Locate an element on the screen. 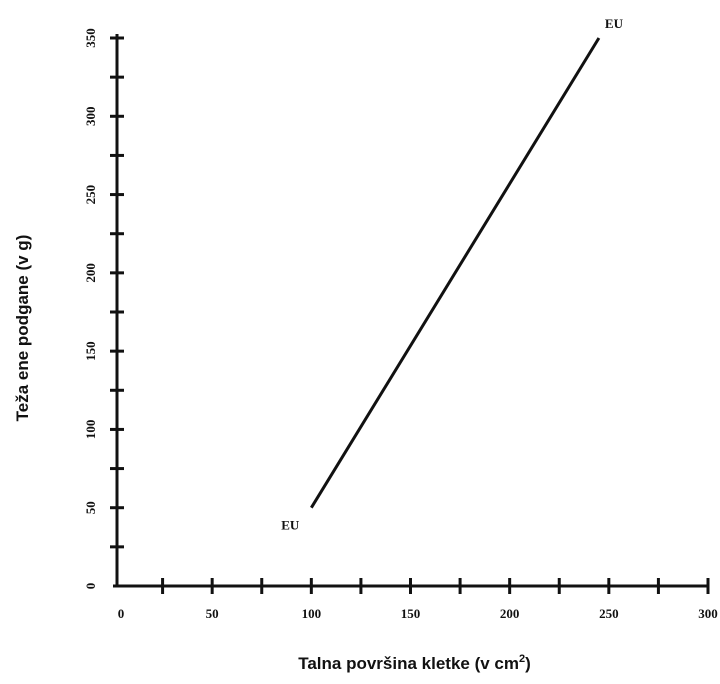  x-axis-title: Talna površina kletke (v cm2) is located at coordinates (414, 663).